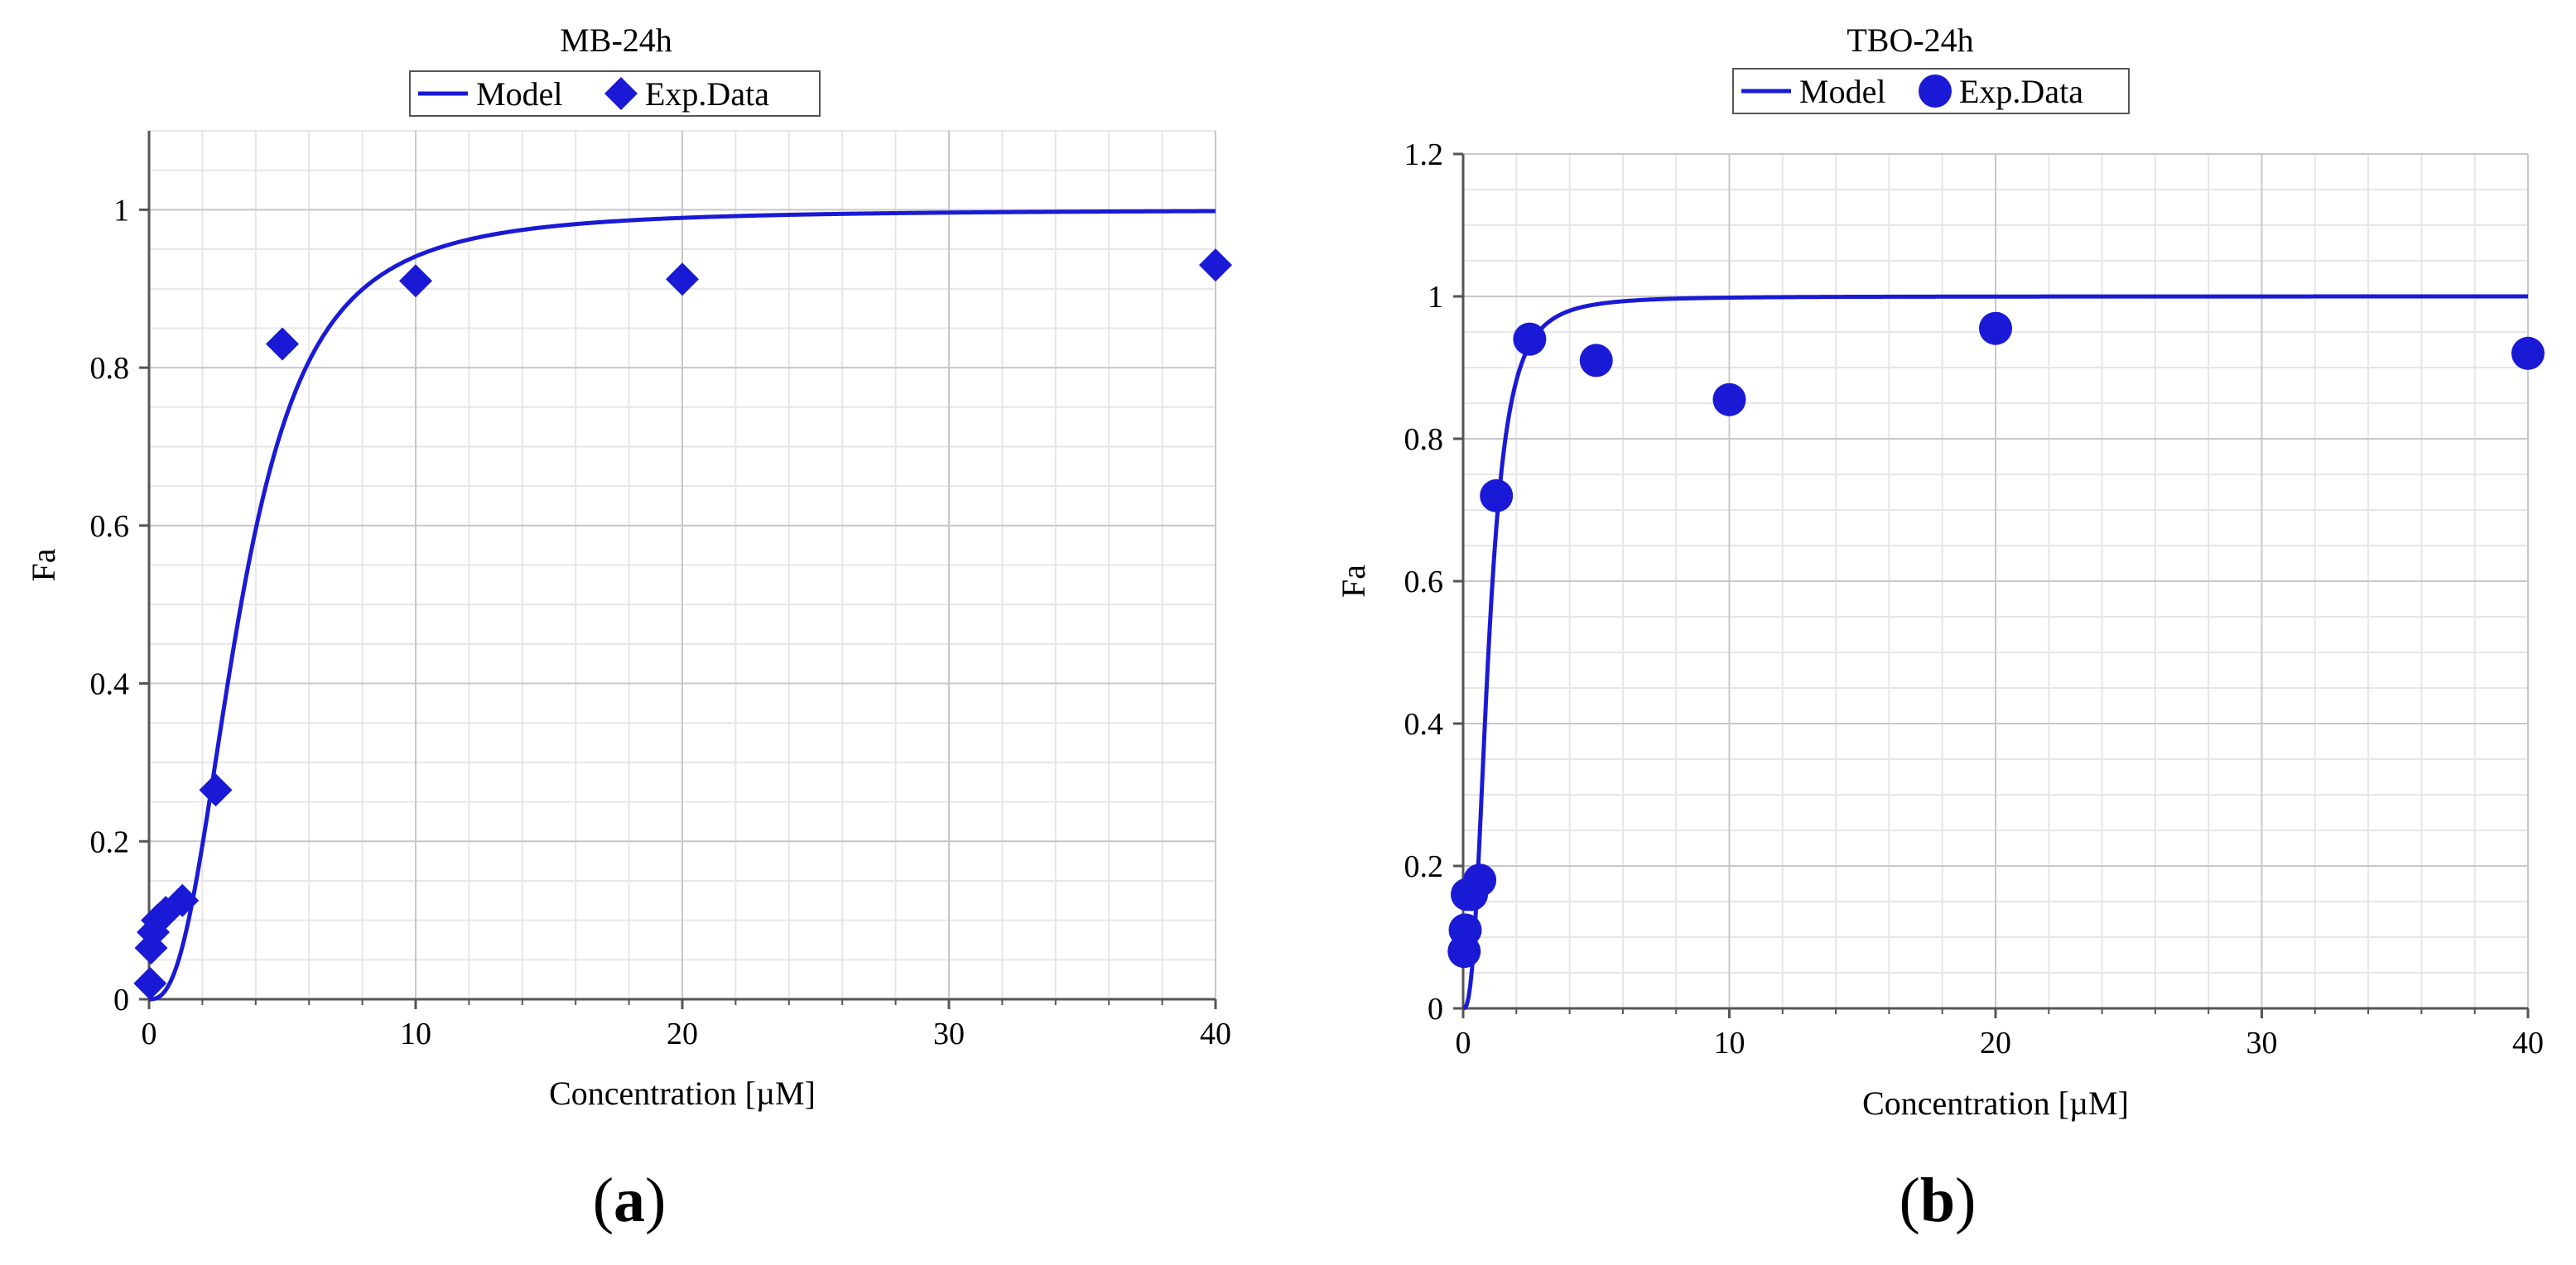 The width and height of the screenshot is (2576, 1265). Describe the element at coordinates (1424, 154) in the screenshot. I see `y-tick-label: 1.2` at that location.